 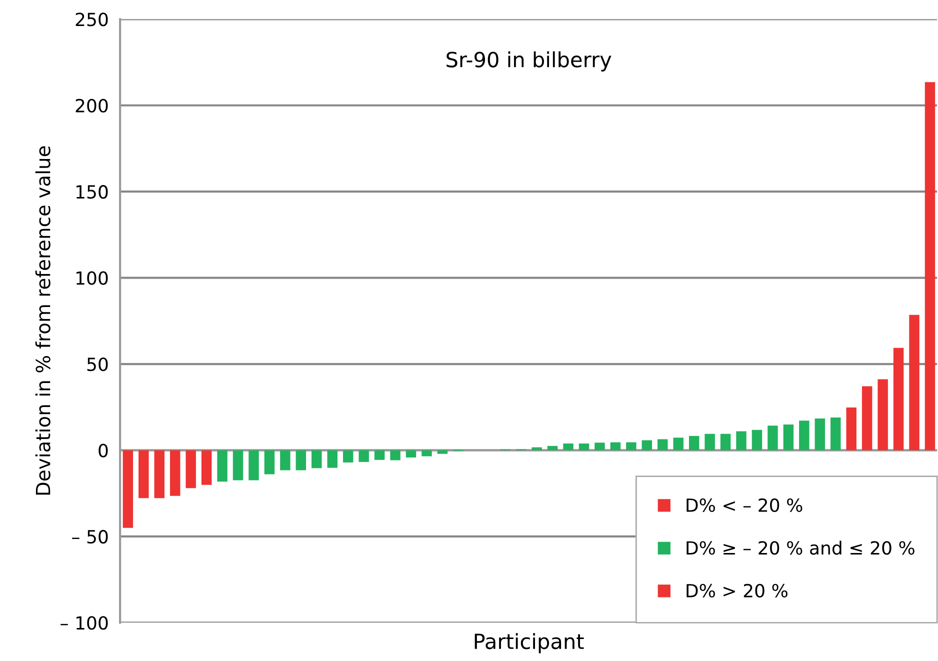 I want to click on y-axis-title: Deviation in % from reference value, so click(x=42, y=320).